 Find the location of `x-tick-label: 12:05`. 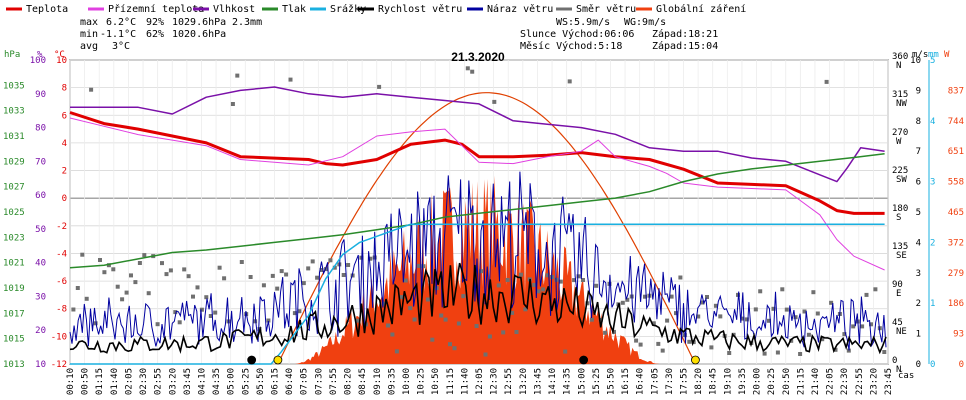

x-tick-label: 12:05 is located at coordinates (480, 381).